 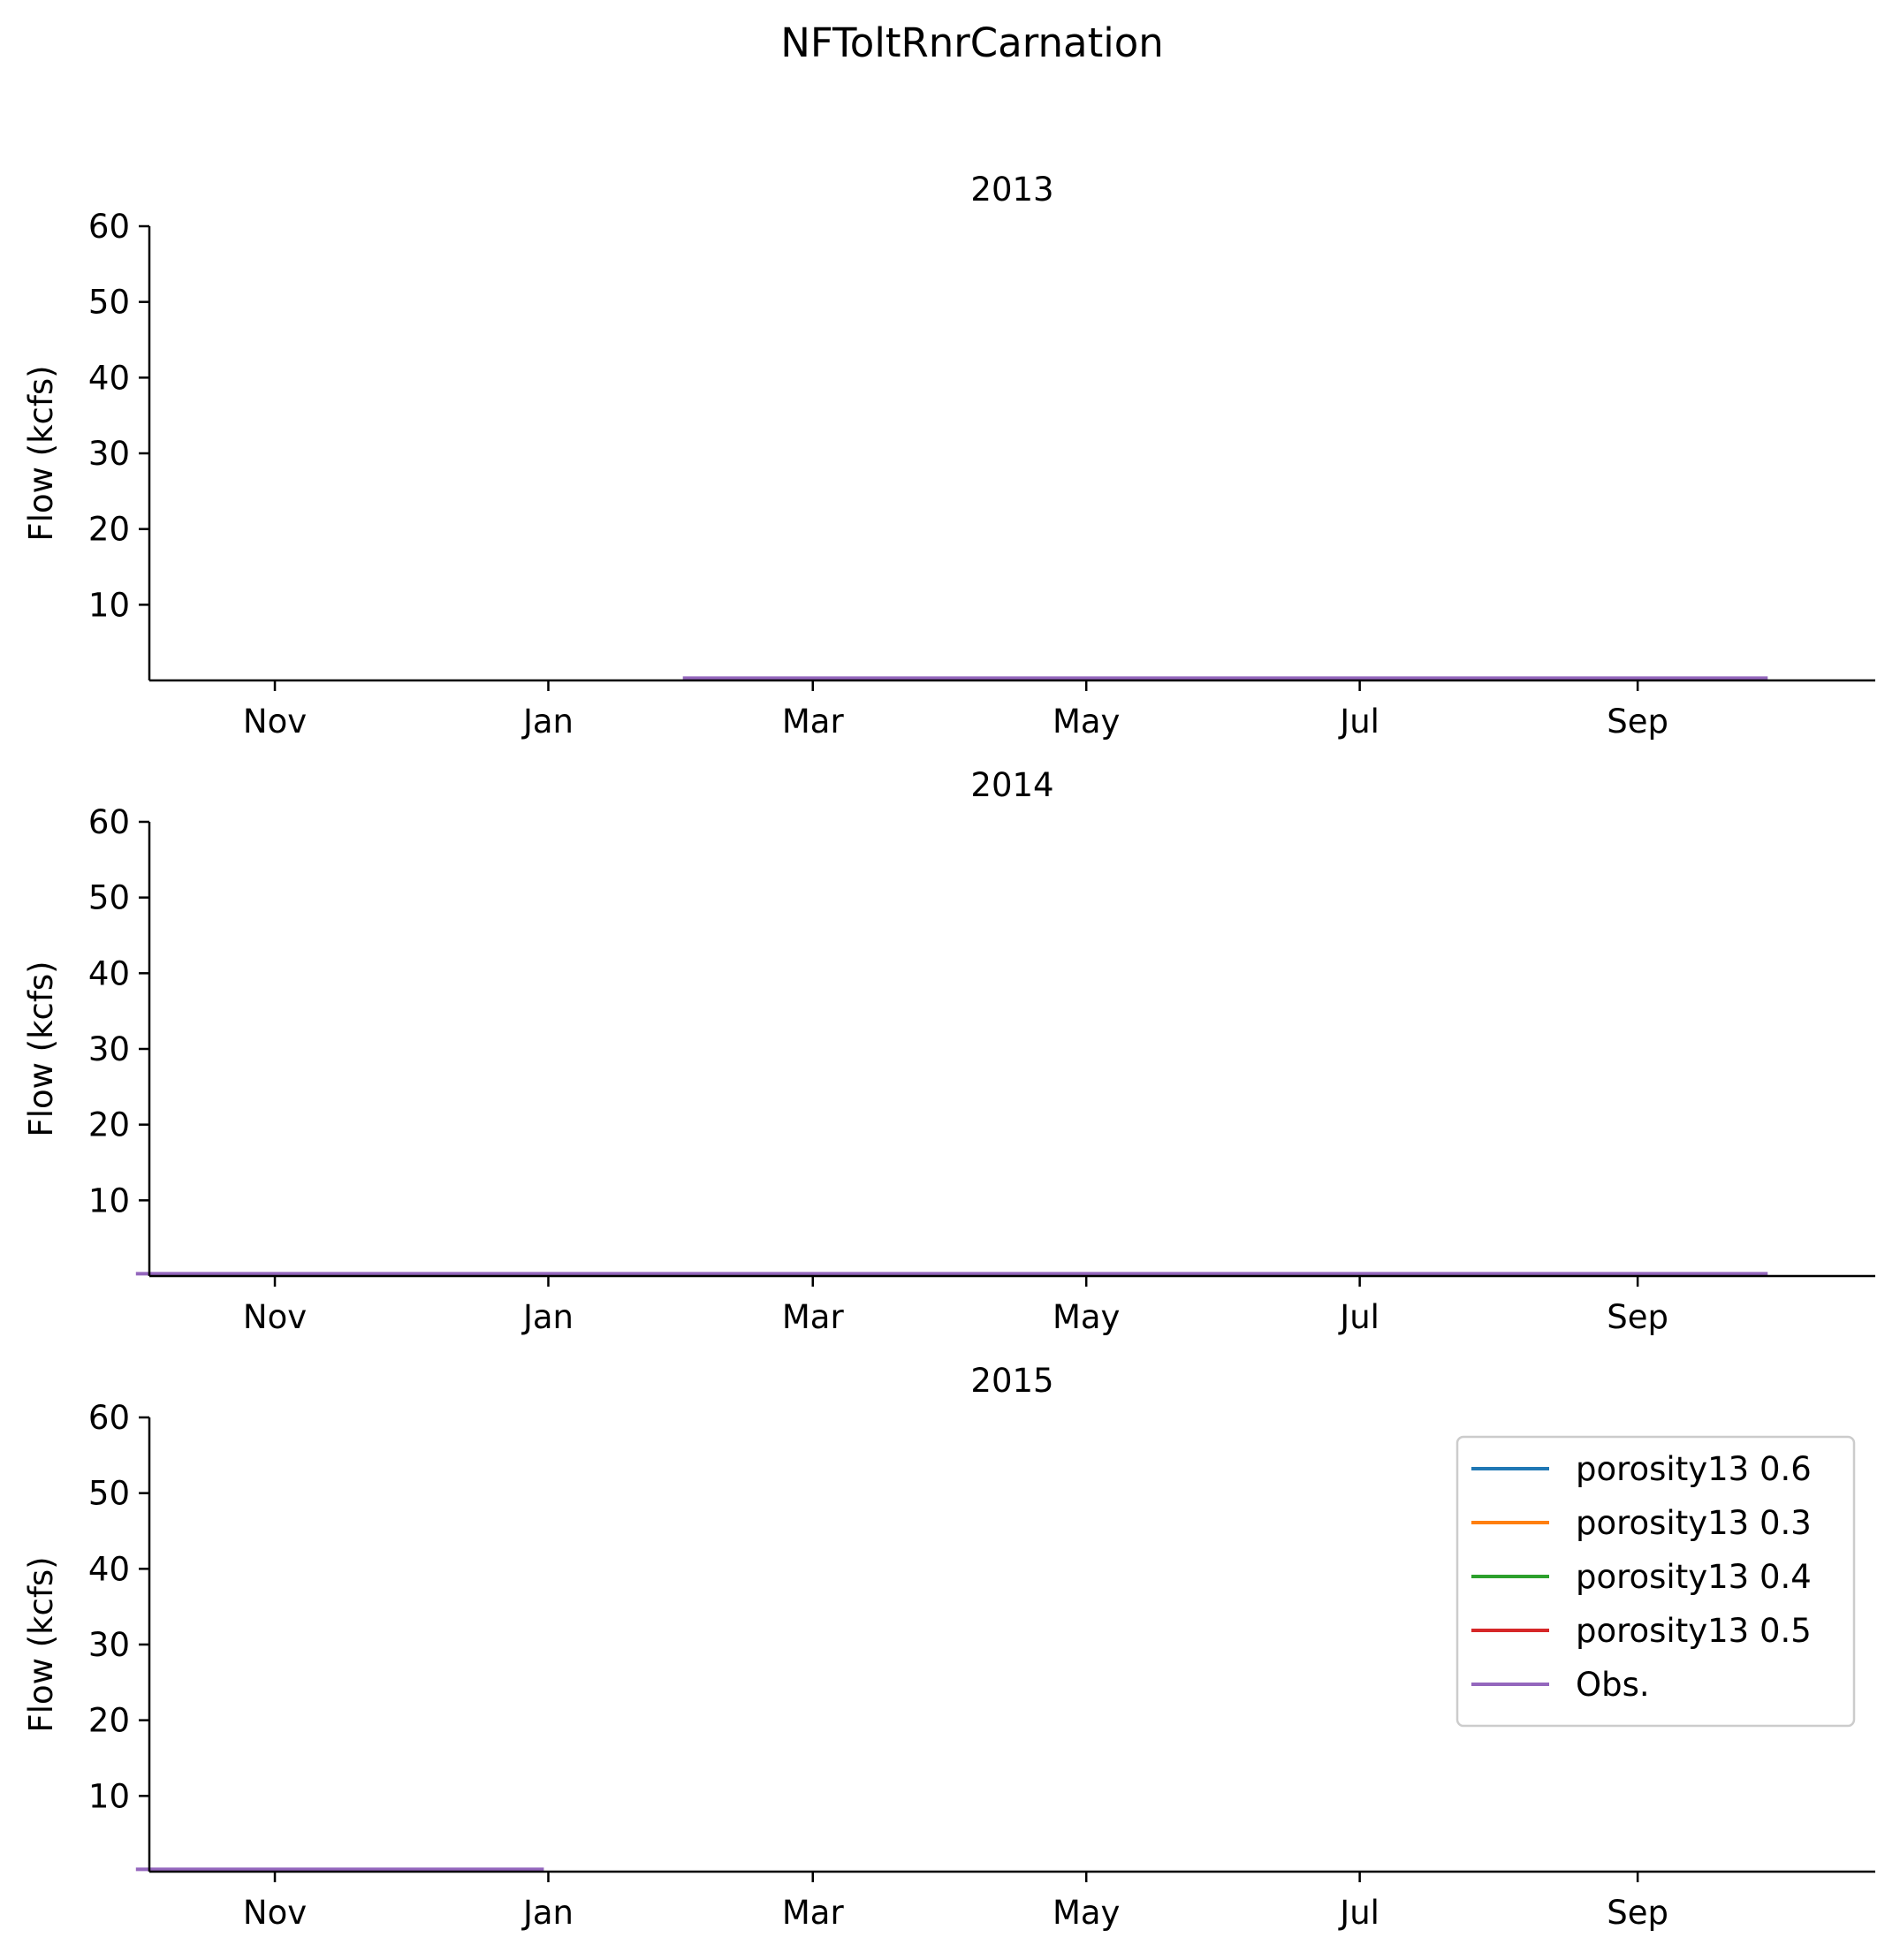 I want to click on legend-frame, so click(x=1655, y=1581).